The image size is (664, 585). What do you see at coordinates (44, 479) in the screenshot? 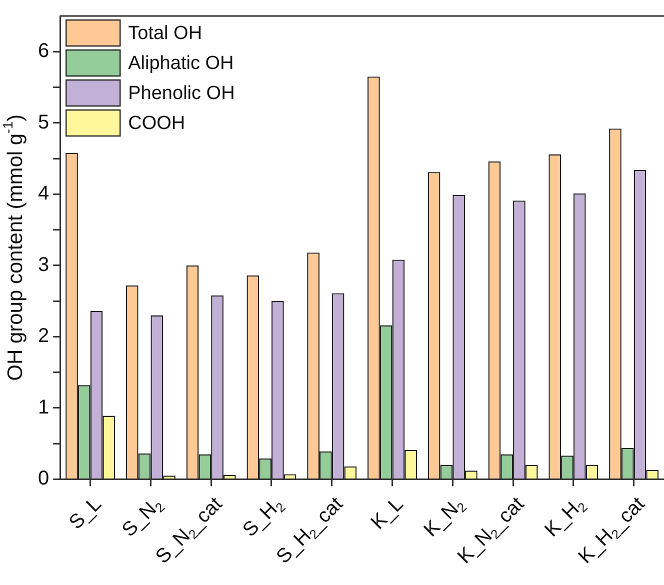
I see `y-tick-label: 0` at bounding box center [44, 479].